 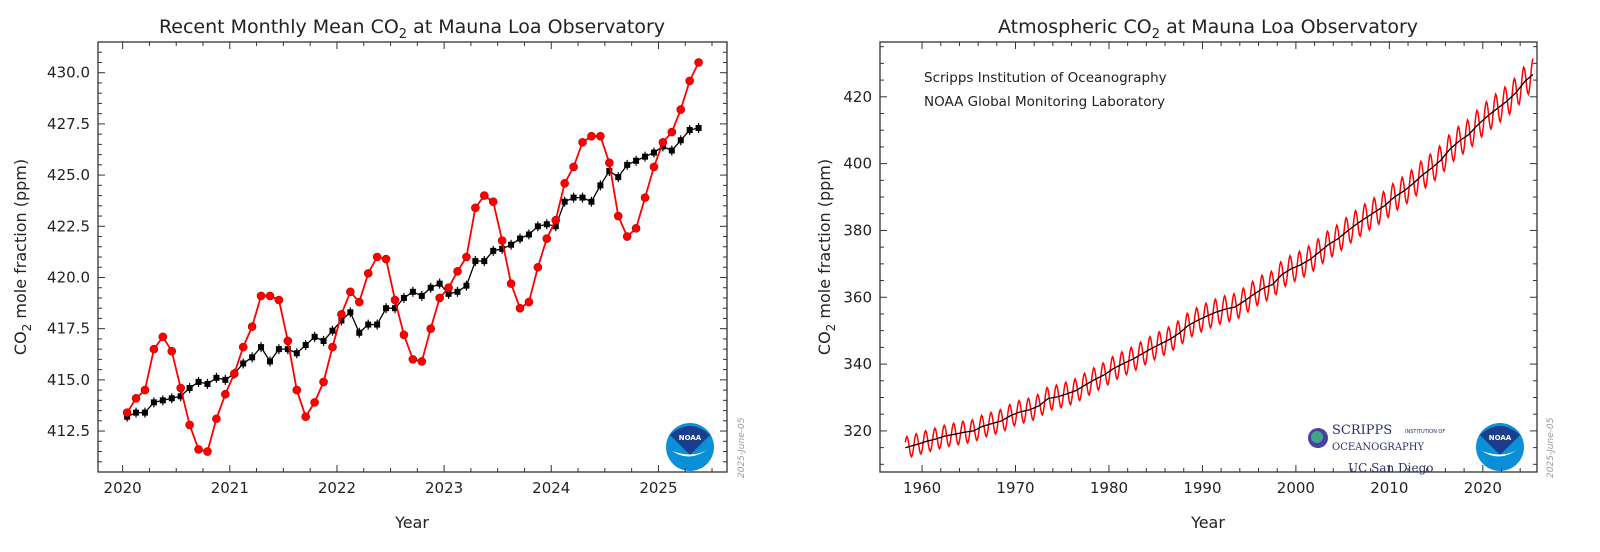 I want to click on y-tick-label: 427.5, so click(x=68, y=124).